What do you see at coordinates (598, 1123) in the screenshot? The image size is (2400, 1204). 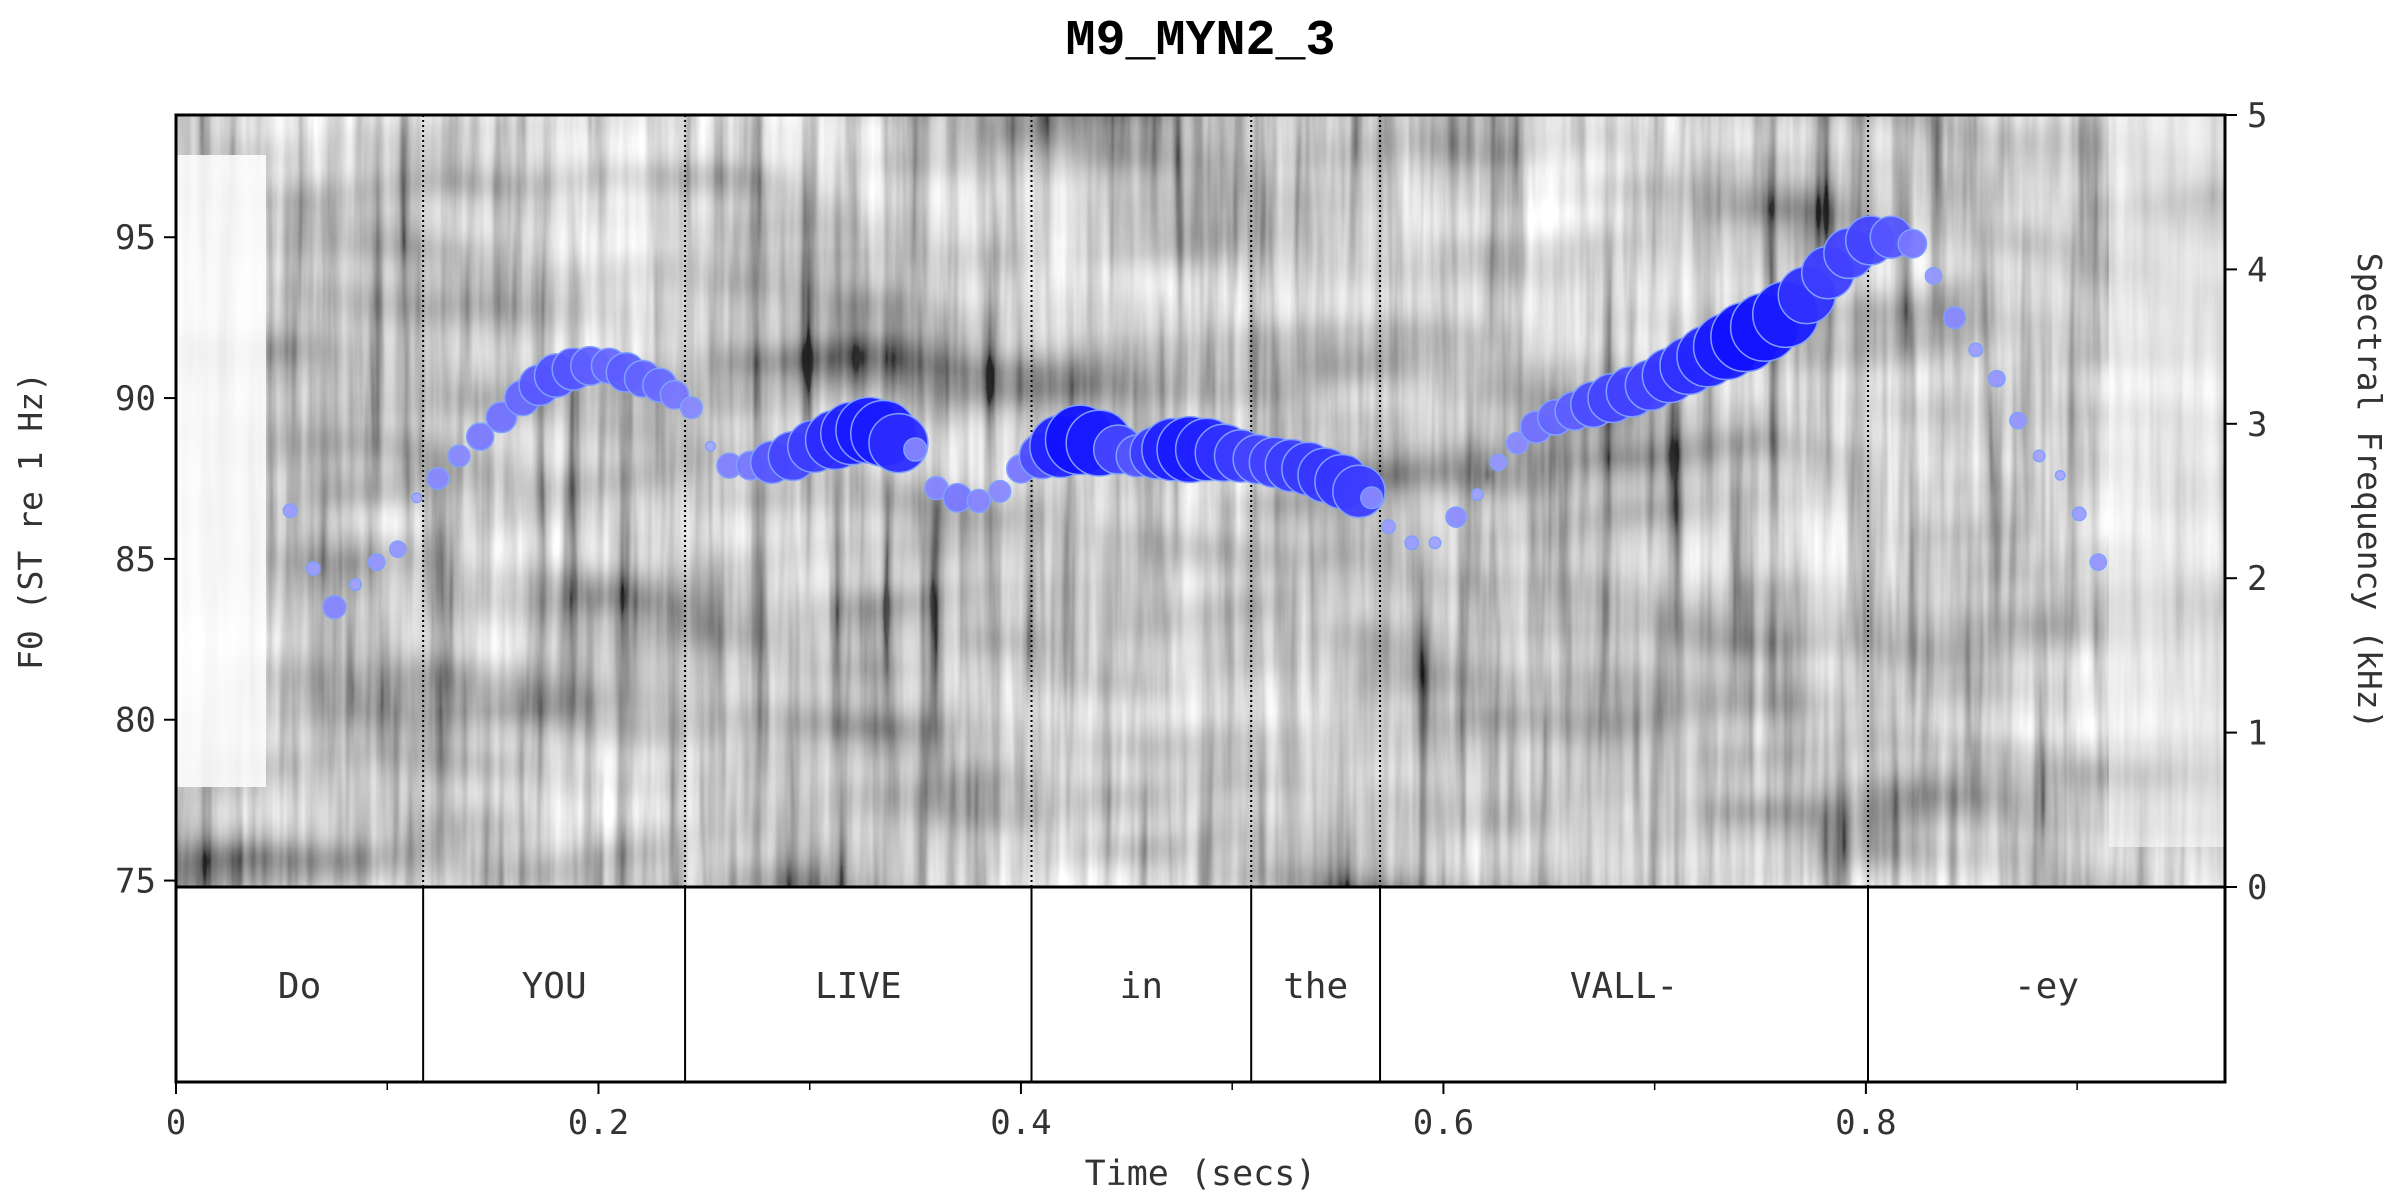 I see `x-tick-label: 0.2` at bounding box center [598, 1123].